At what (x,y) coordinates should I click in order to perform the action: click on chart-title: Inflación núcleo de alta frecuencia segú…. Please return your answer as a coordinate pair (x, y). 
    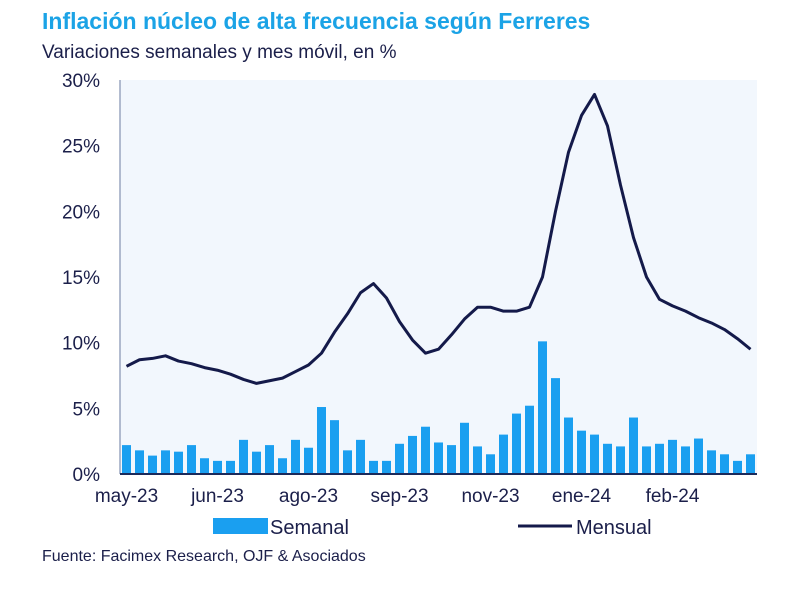
    Looking at the image, I should click on (316, 21).